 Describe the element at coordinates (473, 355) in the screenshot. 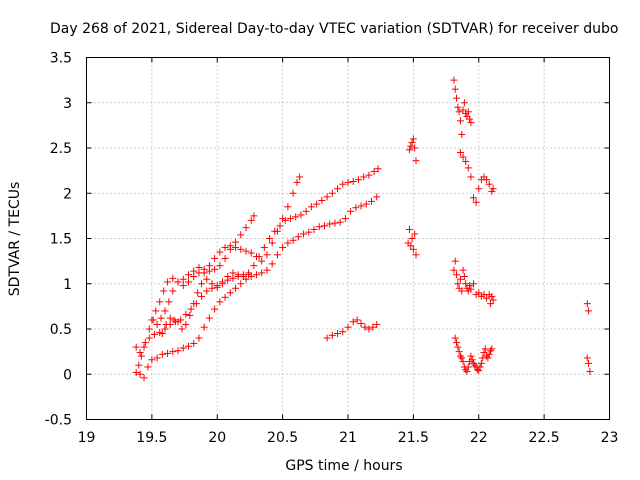

I see `series-track-j` at that location.